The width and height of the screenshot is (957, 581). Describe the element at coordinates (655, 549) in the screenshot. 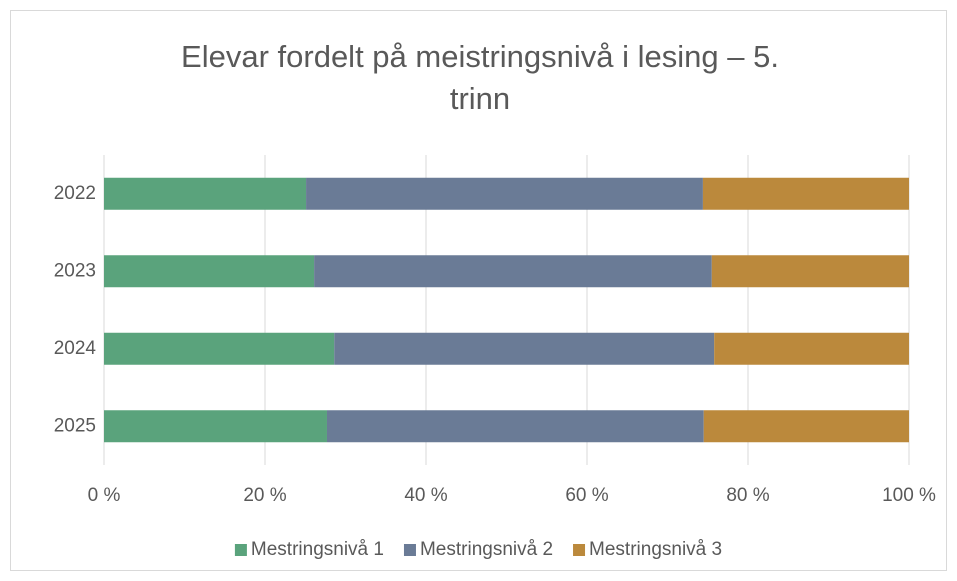

I see `legend-label: Mestringsnivå 3` at that location.